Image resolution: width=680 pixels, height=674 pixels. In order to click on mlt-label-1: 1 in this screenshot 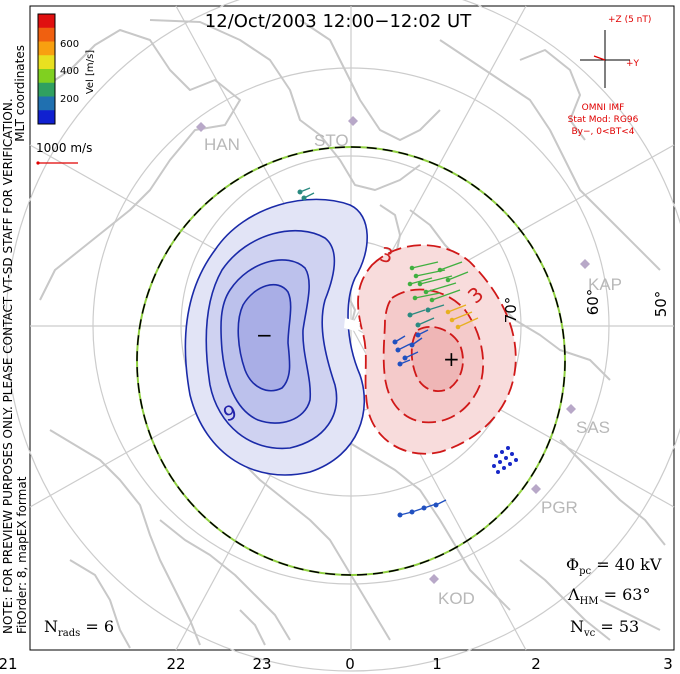, I will do `click(437, 664)`.